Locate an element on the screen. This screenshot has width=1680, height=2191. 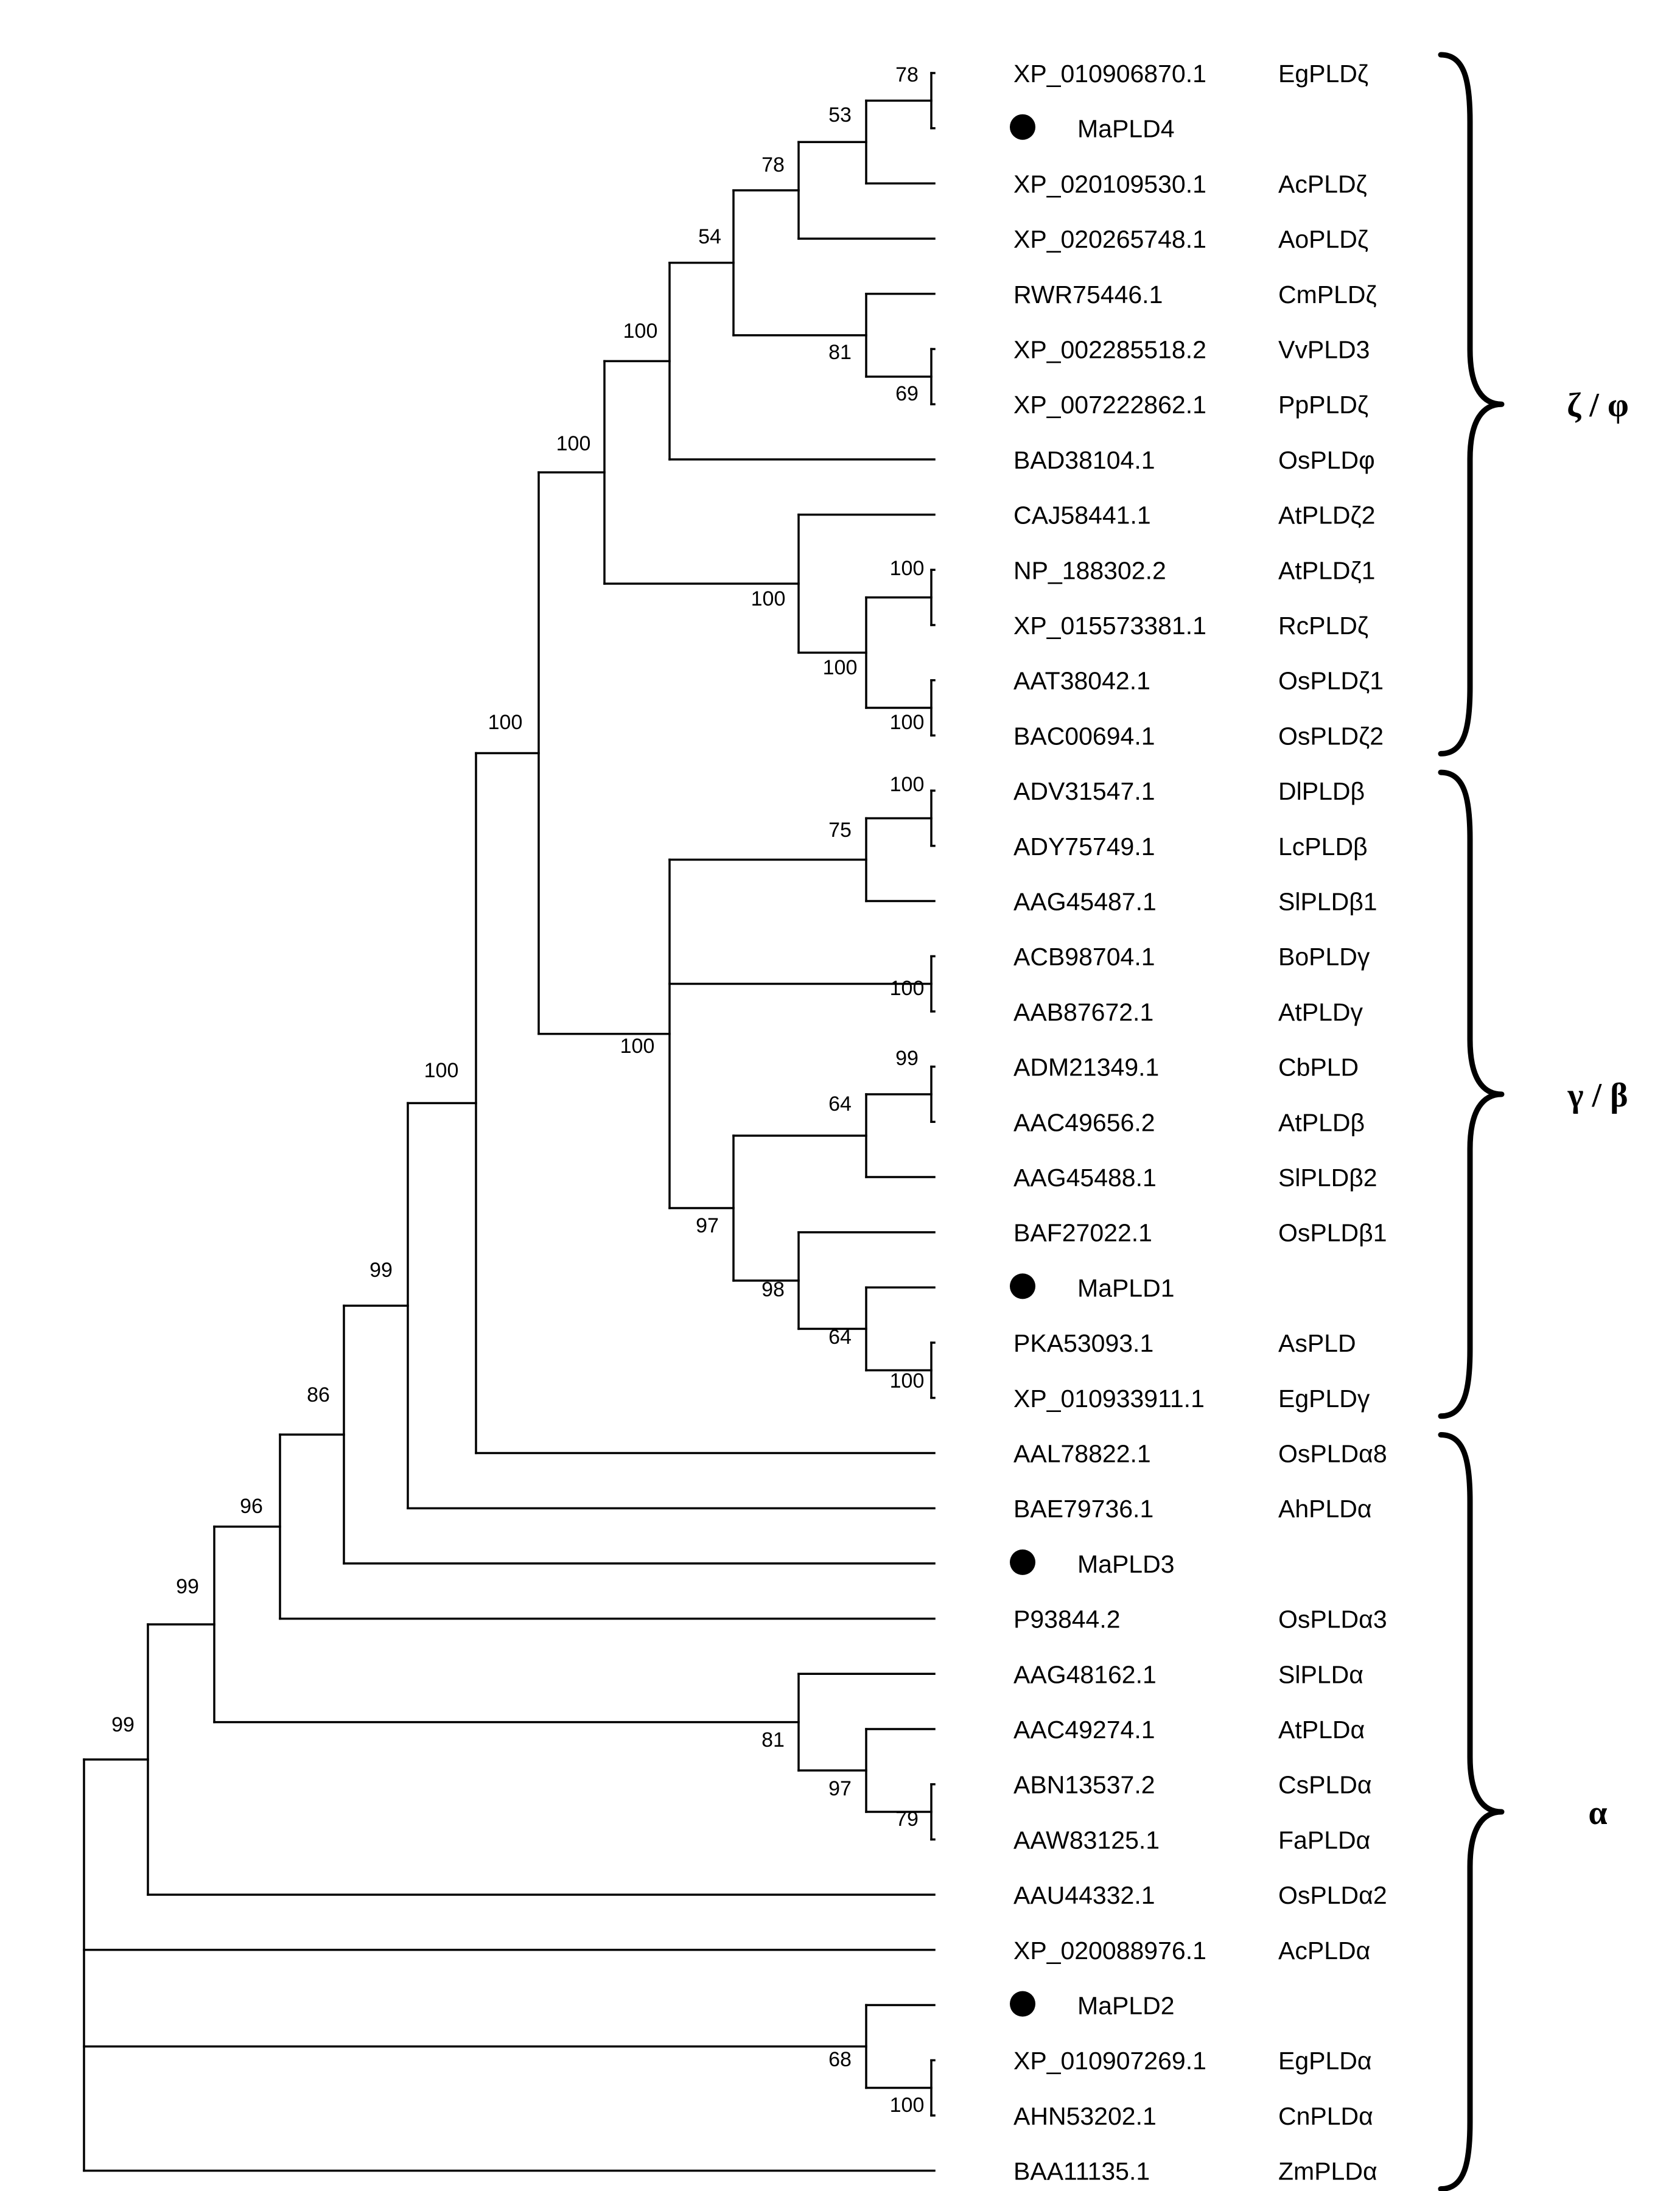
bootstrap-value: 79 is located at coordinates (907, 1819).